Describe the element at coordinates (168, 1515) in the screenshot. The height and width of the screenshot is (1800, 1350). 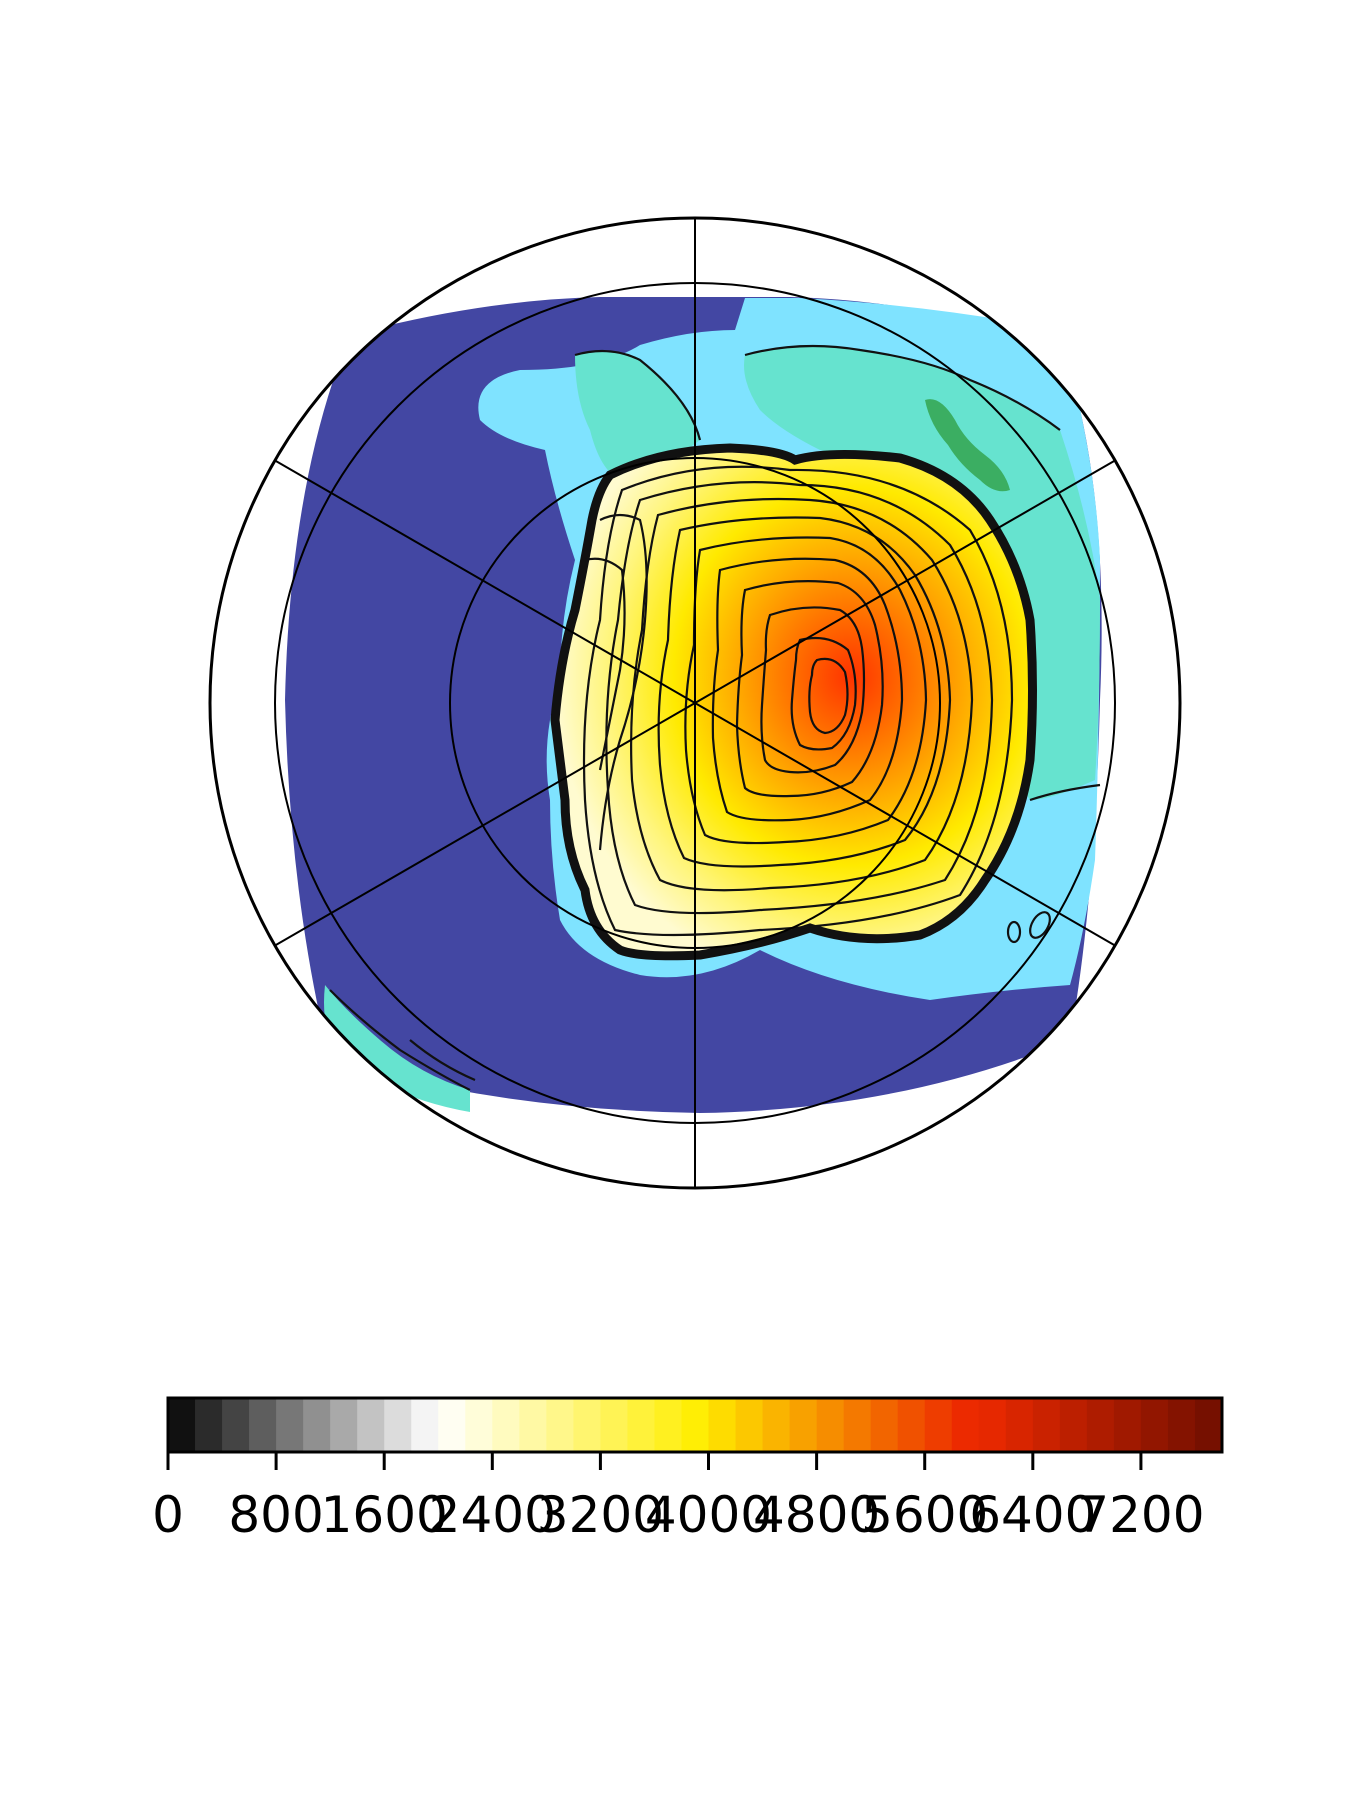
I see `colorbar-tick-label: 0` at that location.